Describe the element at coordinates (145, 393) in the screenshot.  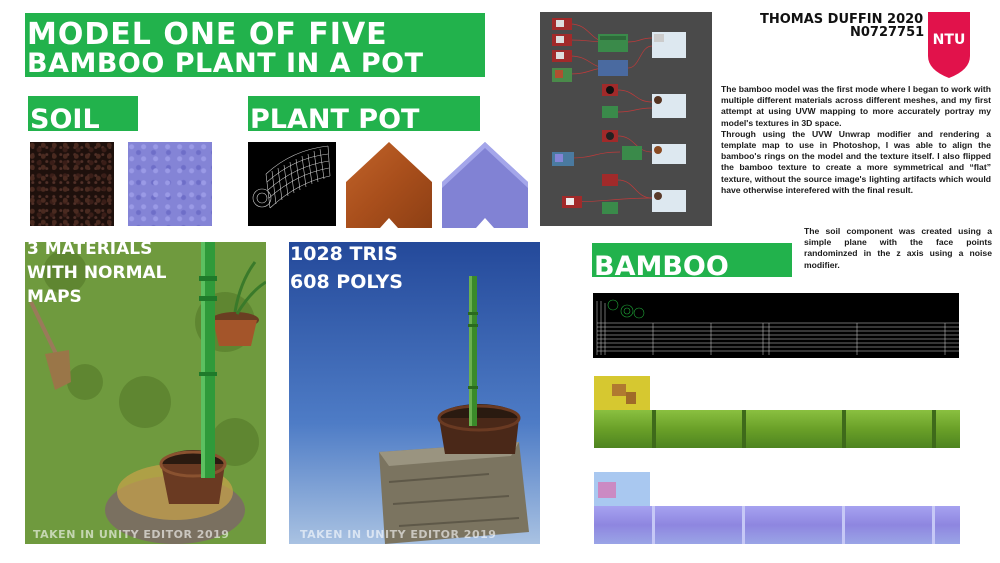
I see `render-with-materials` at that location.